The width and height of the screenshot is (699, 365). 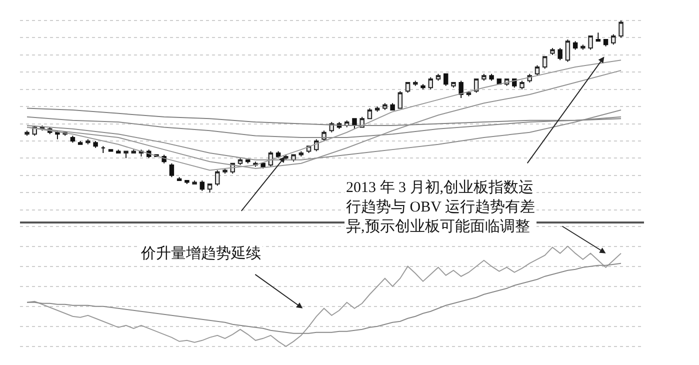 What do you see at coordinates (440, 207) in the screenshot?
I see `annotation: 2013 年 3 月初,创业板指数运行趋势与 OBV 运行趋势有差异,预示创业板可能面临调整` at bounding box center [440, 207].